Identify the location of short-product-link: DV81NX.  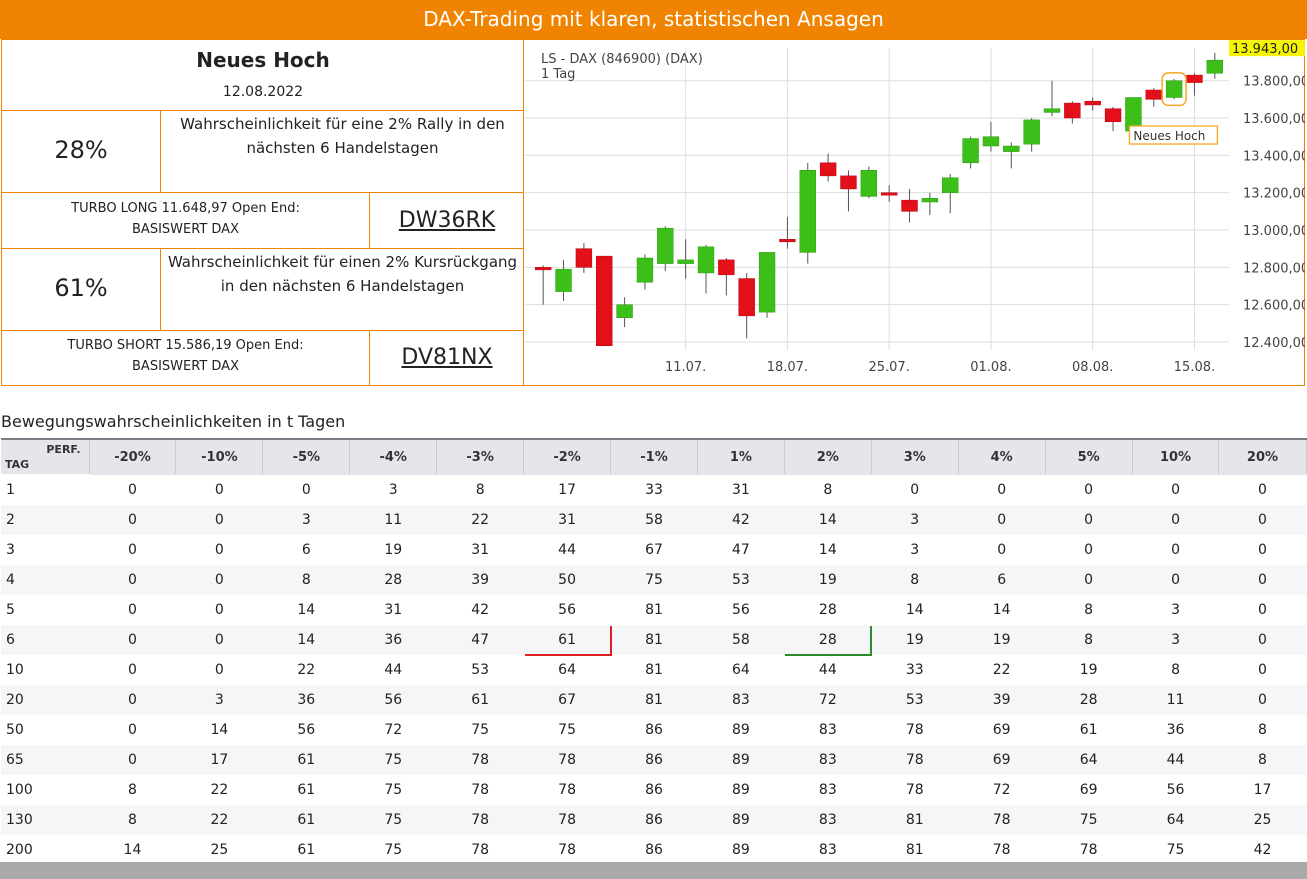
(447, 357).